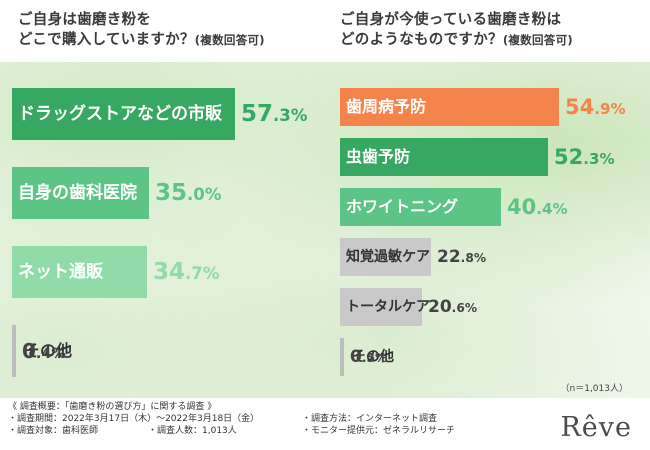 This screenshot has height=450, width=650. Describe the element at coordinates (378, 156) in the screenshot. I see `bar-label-2: 虫歯予防` at that location.